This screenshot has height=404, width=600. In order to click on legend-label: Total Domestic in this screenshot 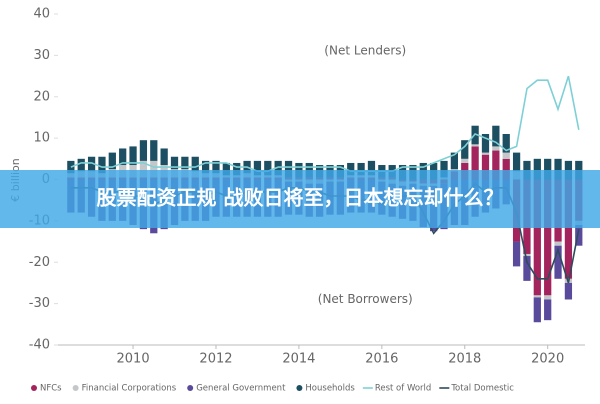, I will do `click(482, 389)`.